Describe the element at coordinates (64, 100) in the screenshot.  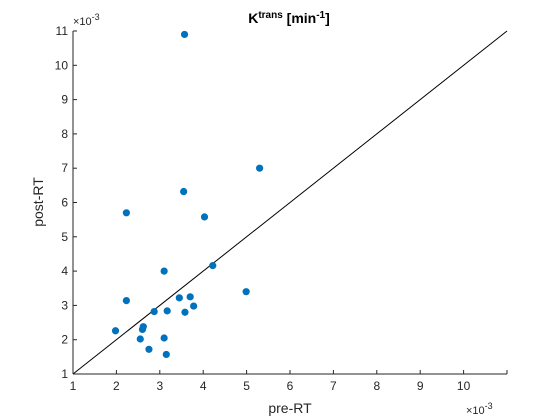
I see `y-tick-label: 9` at that location.